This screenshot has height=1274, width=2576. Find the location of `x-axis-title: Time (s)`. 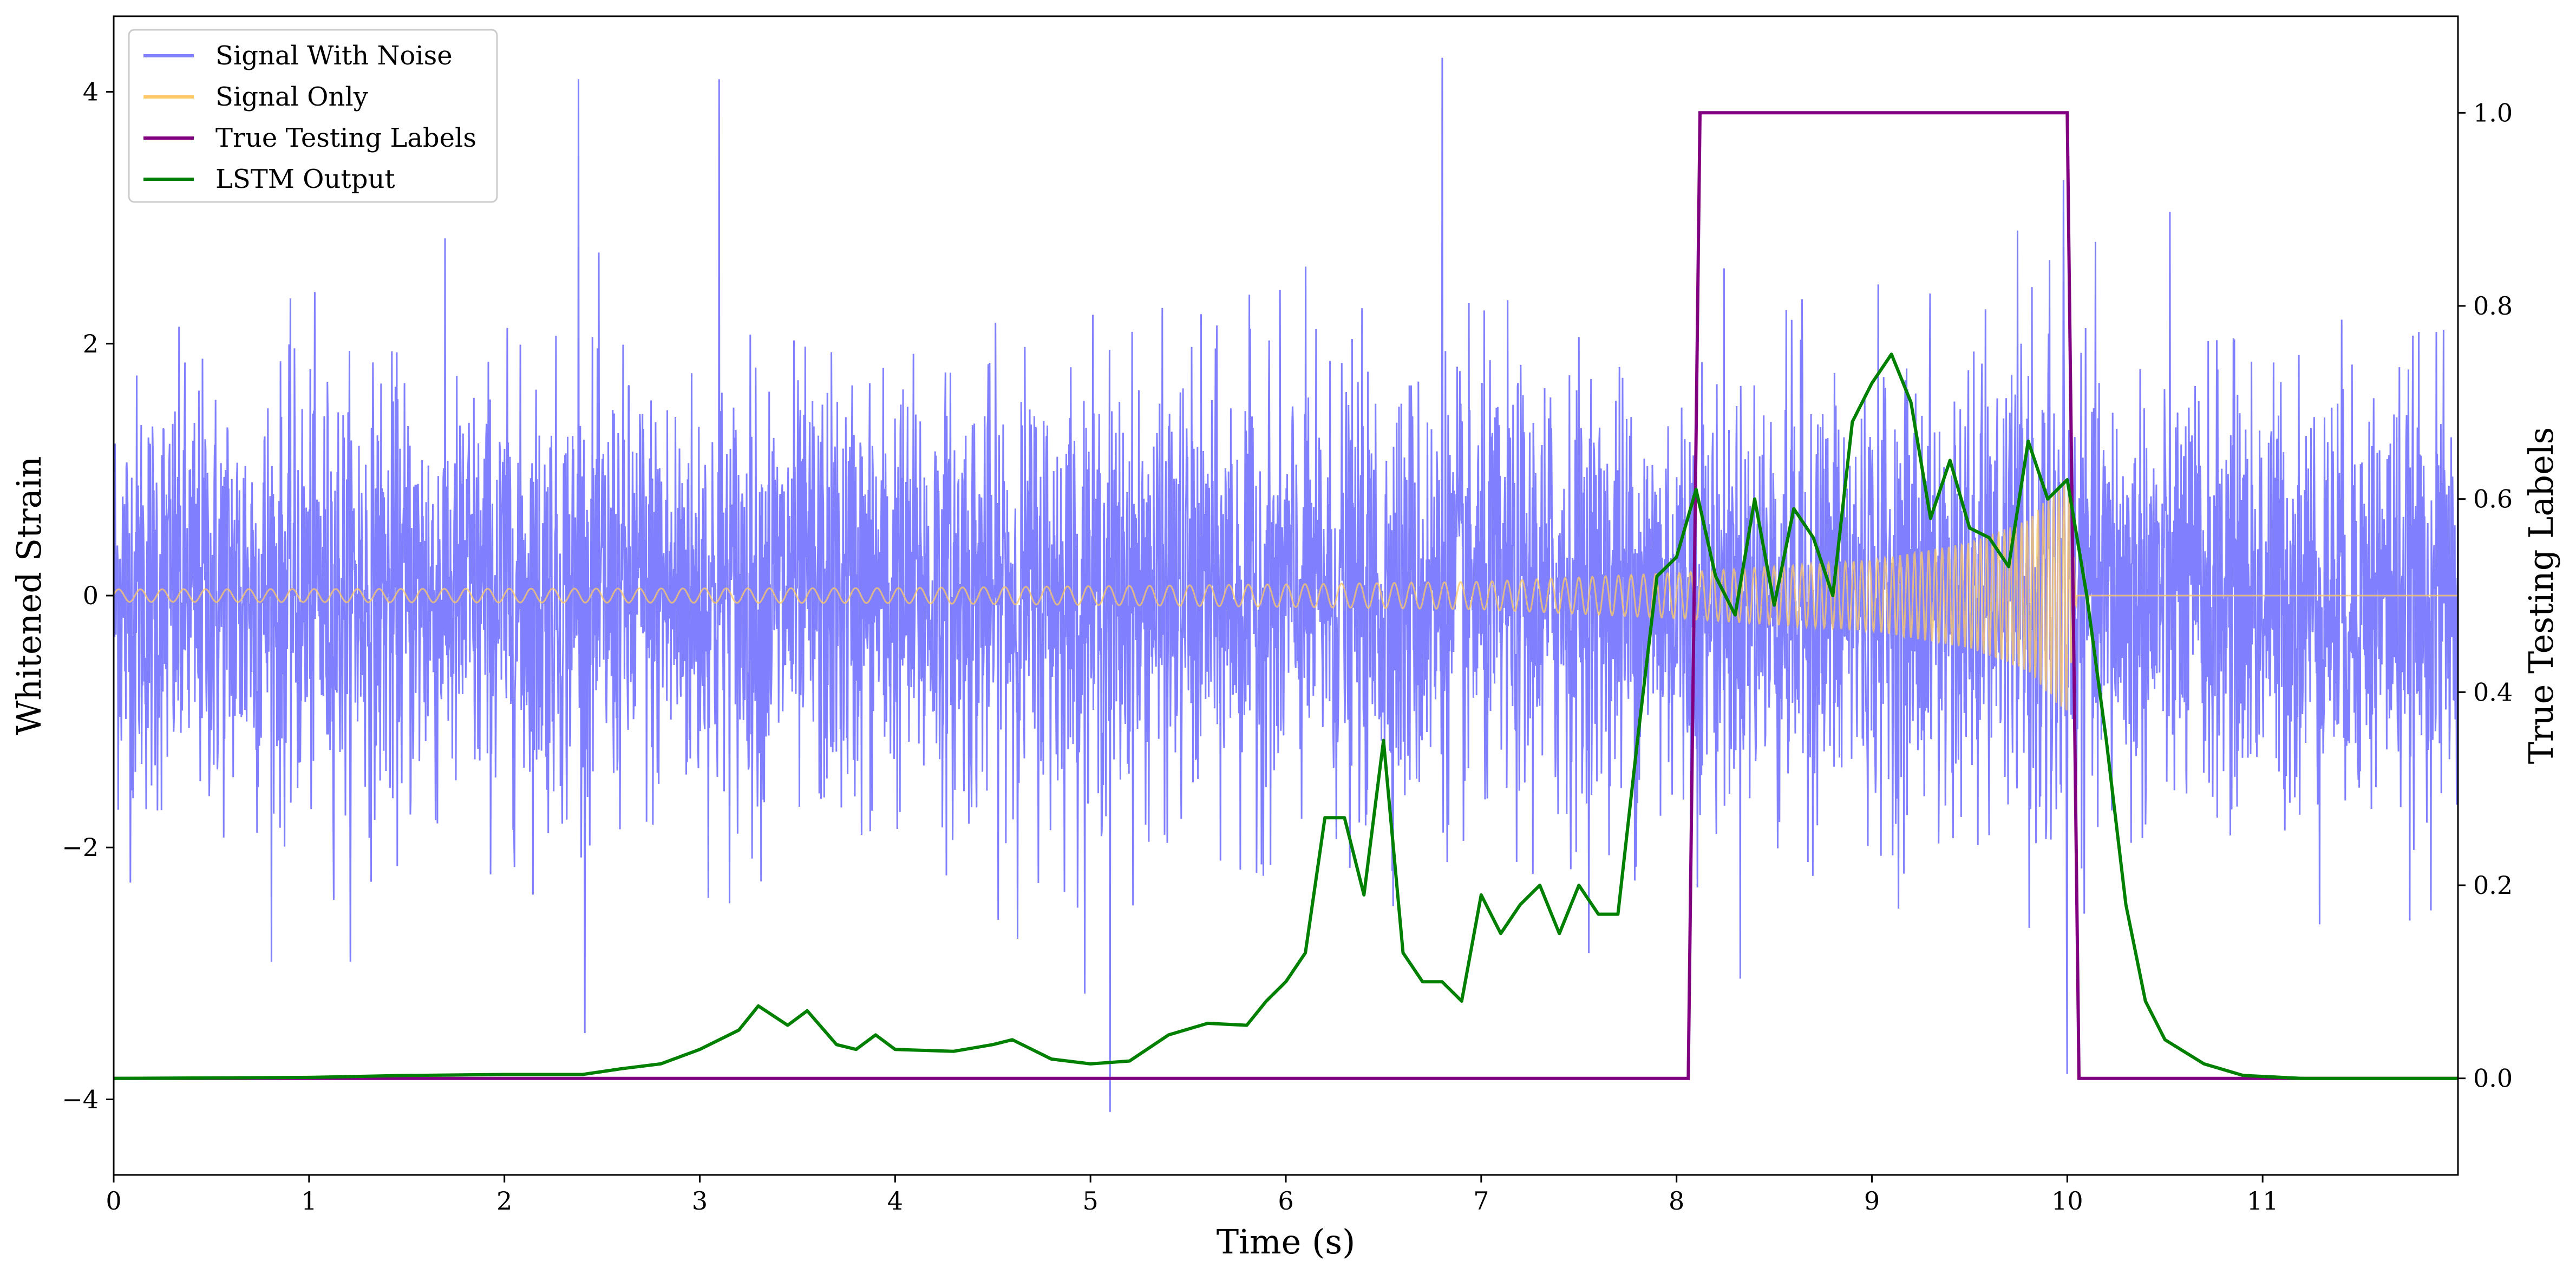

x-axis-title: Time (s) is located at coordinates (1287, 1242).